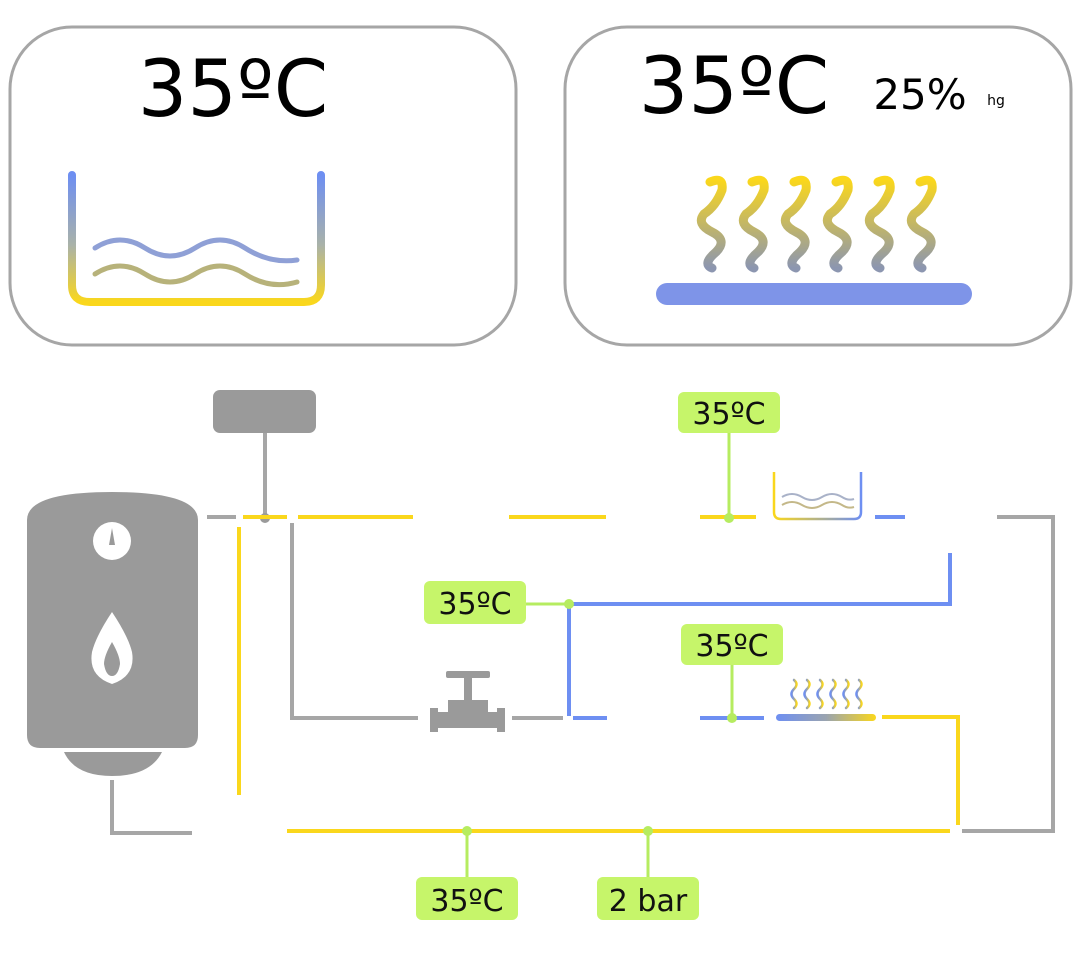 This screenshot has height=980, width=1080. What do you see at coordinates (732, 673) in the screenshot?
I see `sensor-tag-mid-right: 35ºC` at bounding box center [732, 673].